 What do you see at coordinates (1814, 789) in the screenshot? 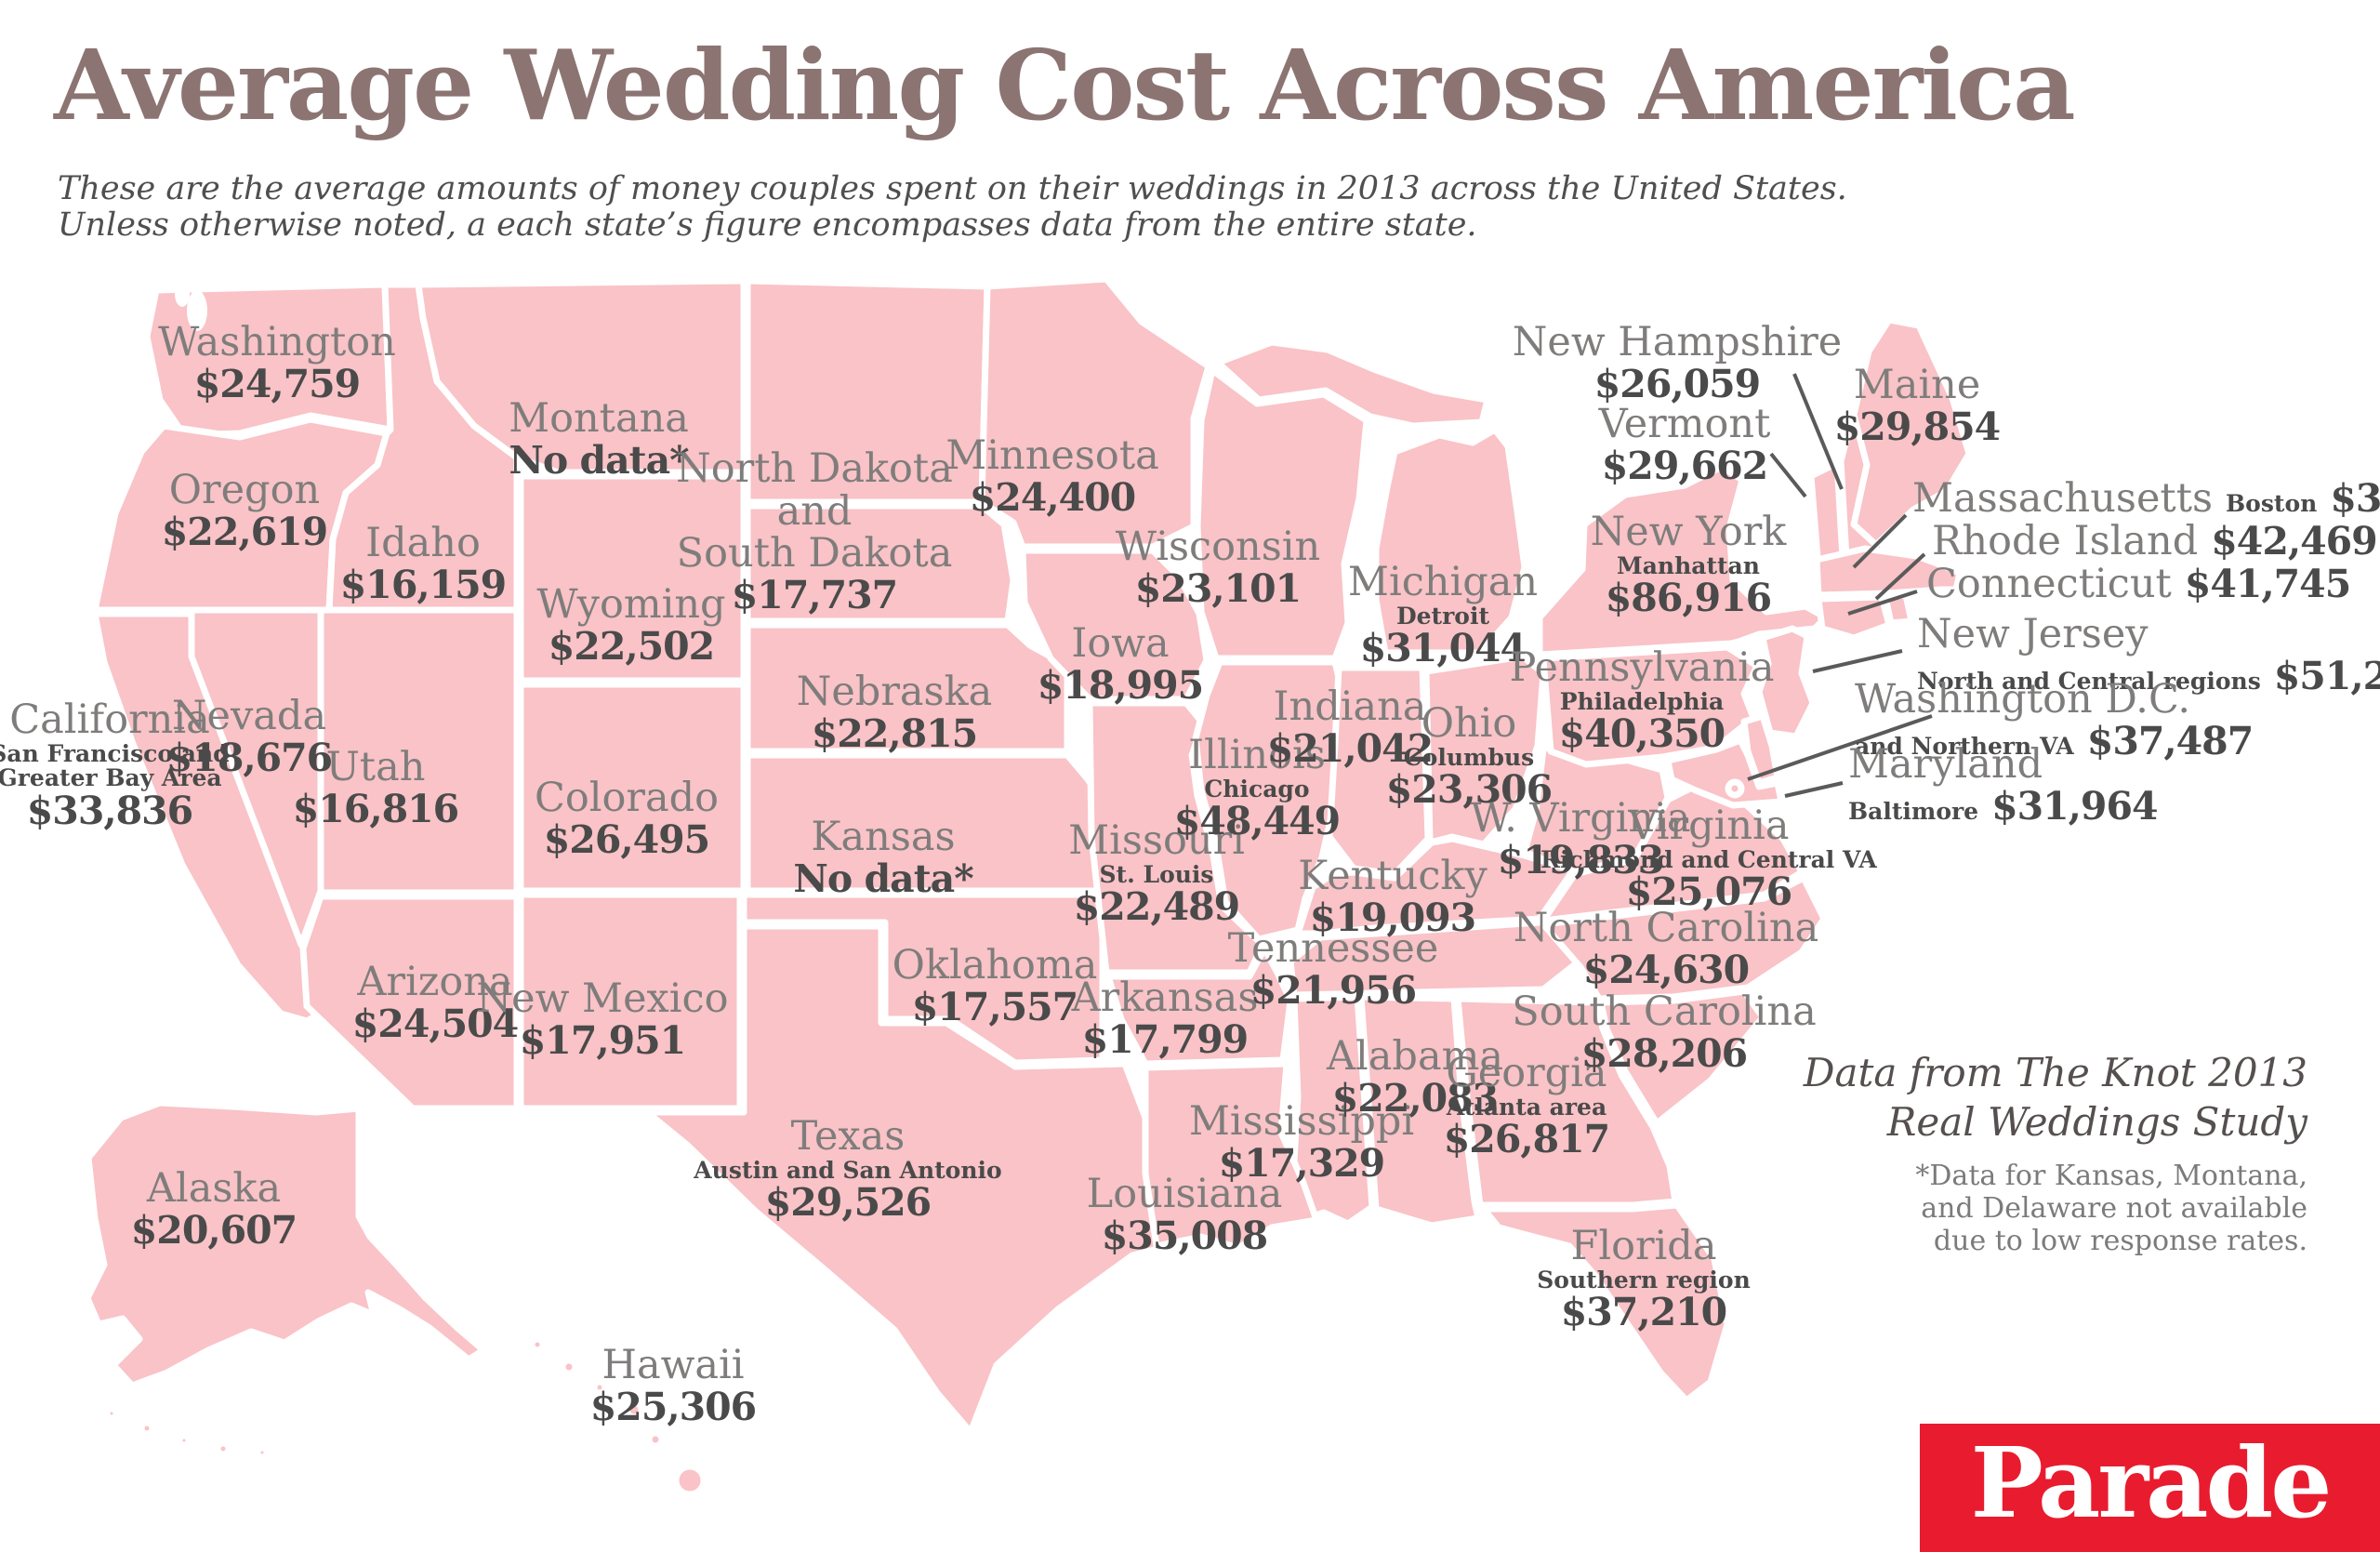
I see `pointer-maryland` at bounding box center [1814, 789].